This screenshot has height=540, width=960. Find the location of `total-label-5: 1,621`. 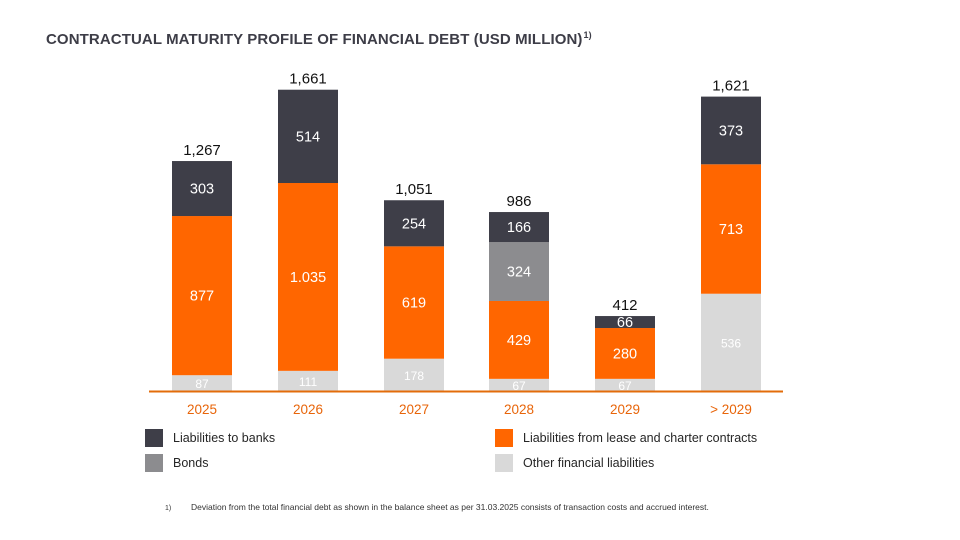

total-label-5: 1,621 is located at coordinates (731, 86).